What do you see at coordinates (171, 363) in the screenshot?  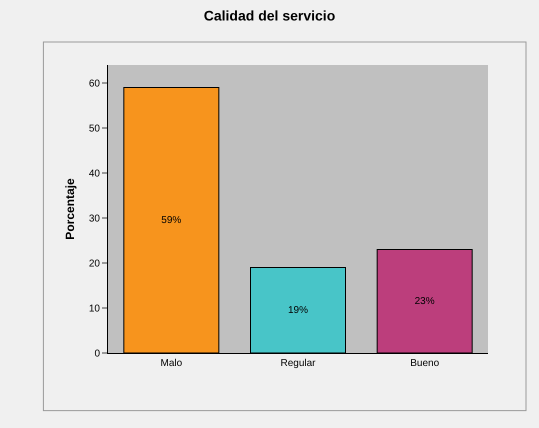 I see `x-tick-label: Malo` at bounding box center [171, 363].